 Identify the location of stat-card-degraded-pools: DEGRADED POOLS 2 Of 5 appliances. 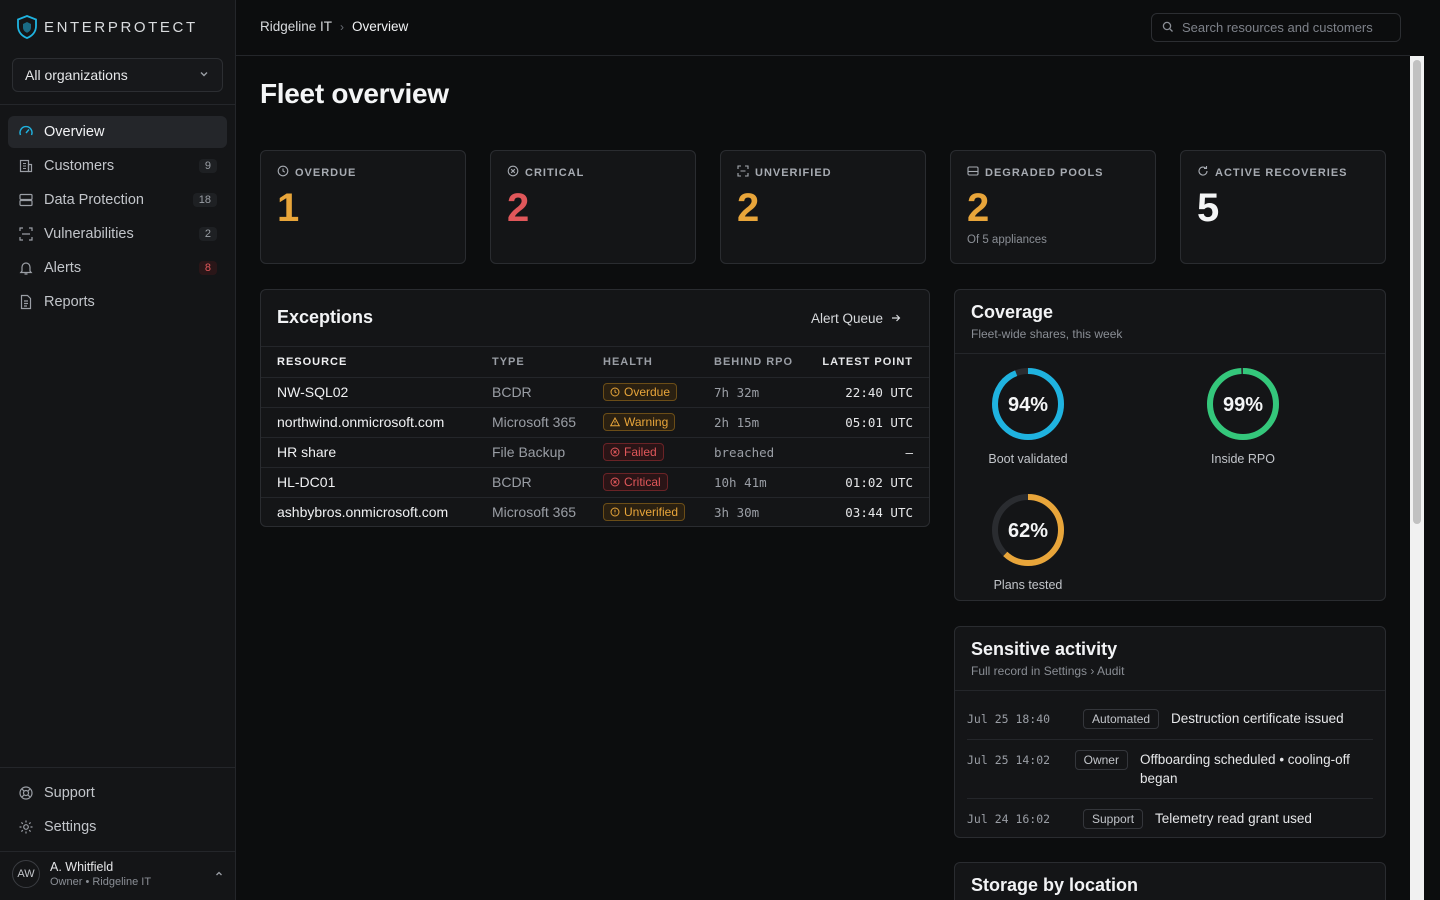
(1053, 207).